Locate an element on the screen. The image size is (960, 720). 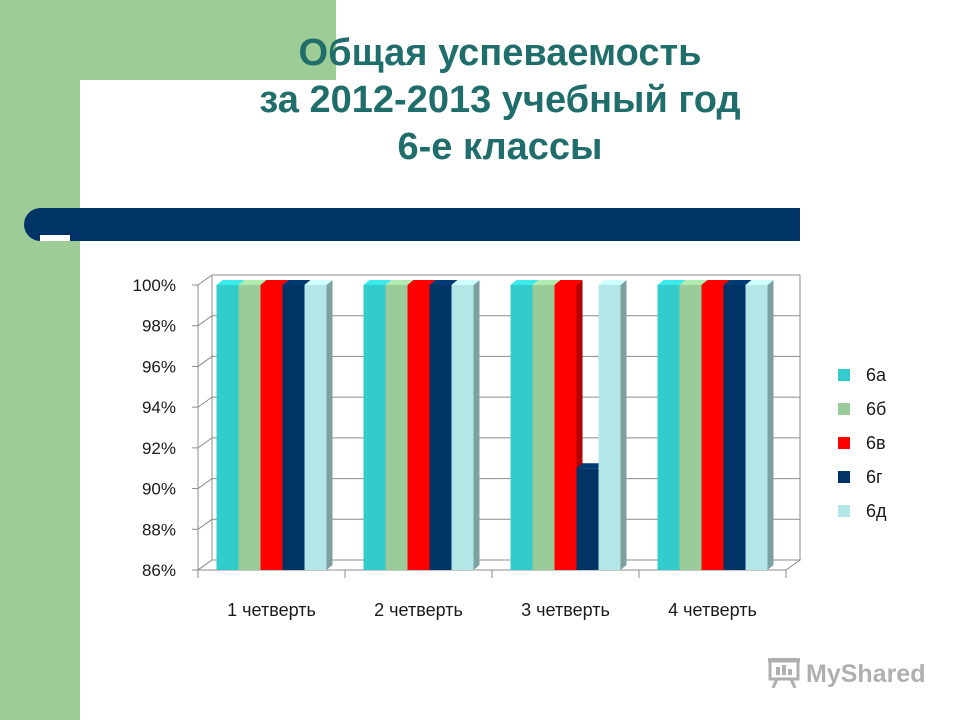
divider-notch is located at coordinates (55, 238).